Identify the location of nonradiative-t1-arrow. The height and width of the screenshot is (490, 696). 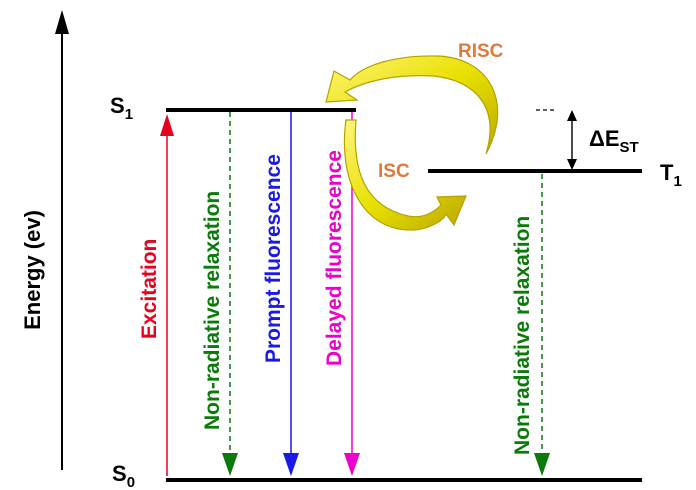
(542, 325).